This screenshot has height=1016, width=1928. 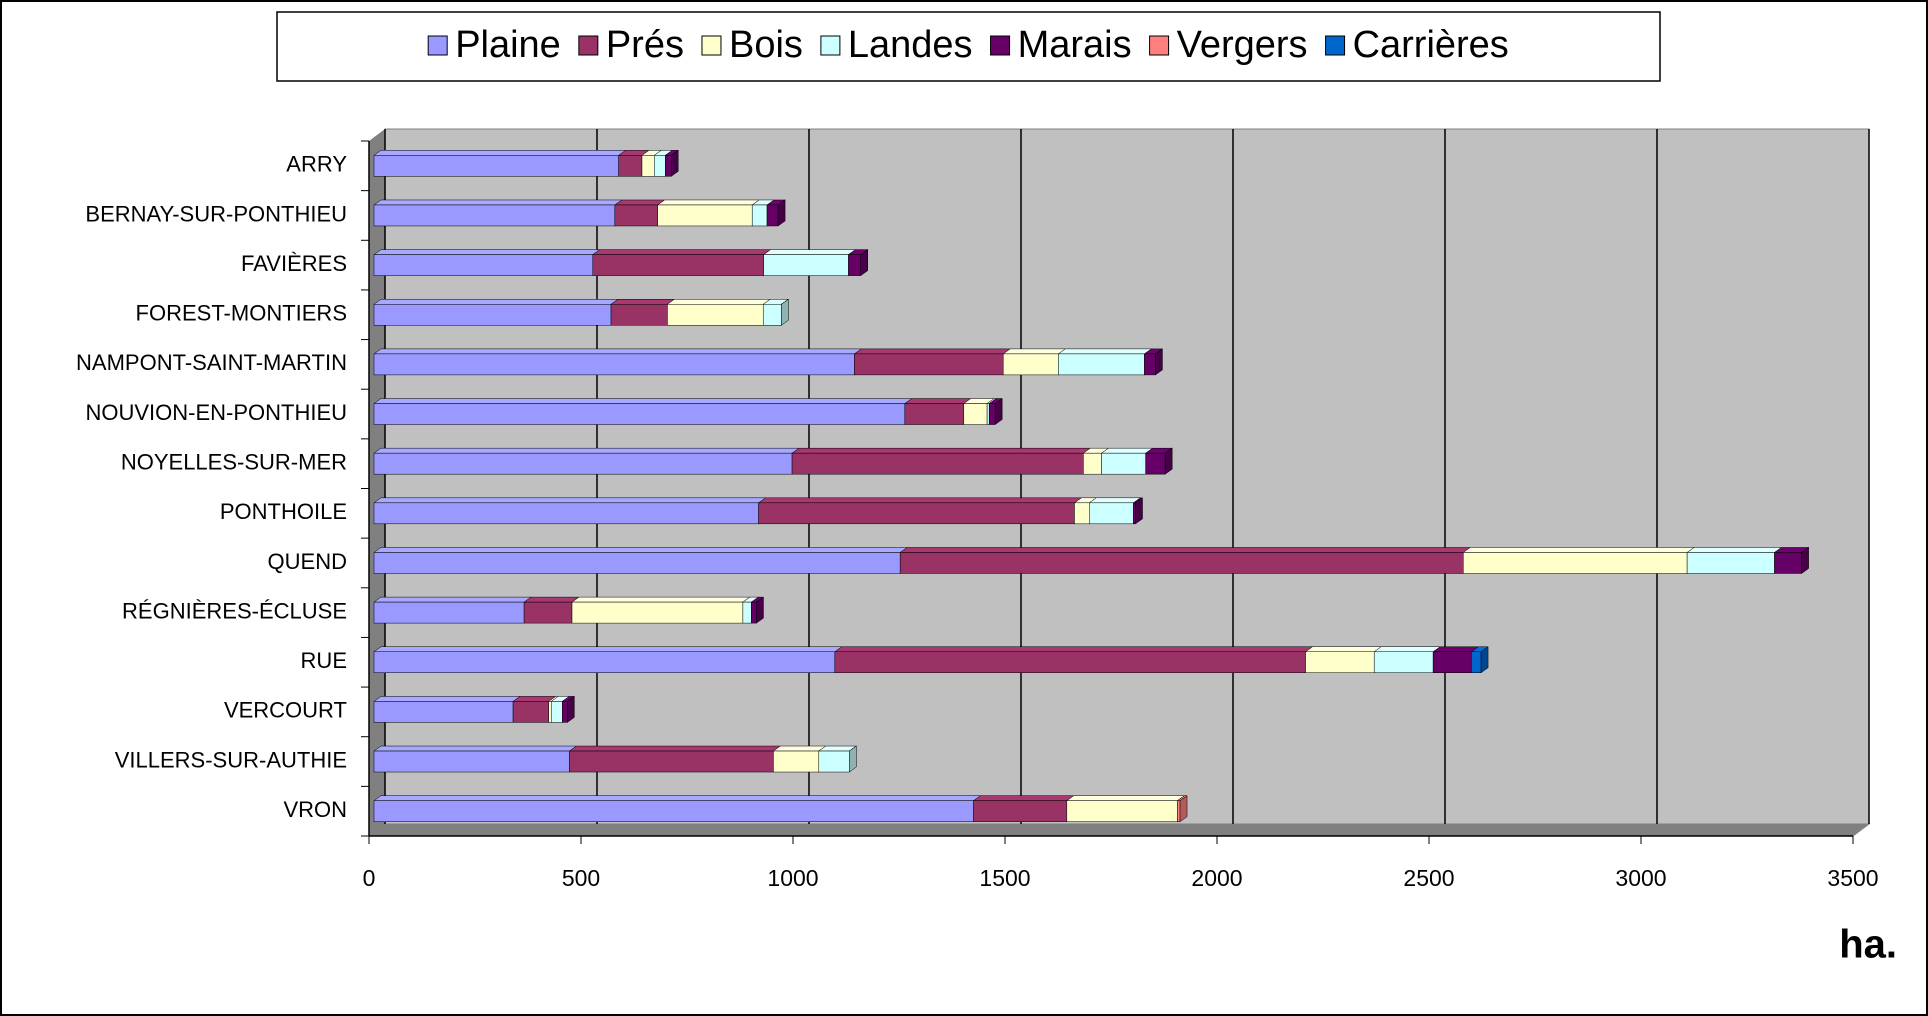 I want to click on y-tick-label: ARRY, so click(x=316, y=164).